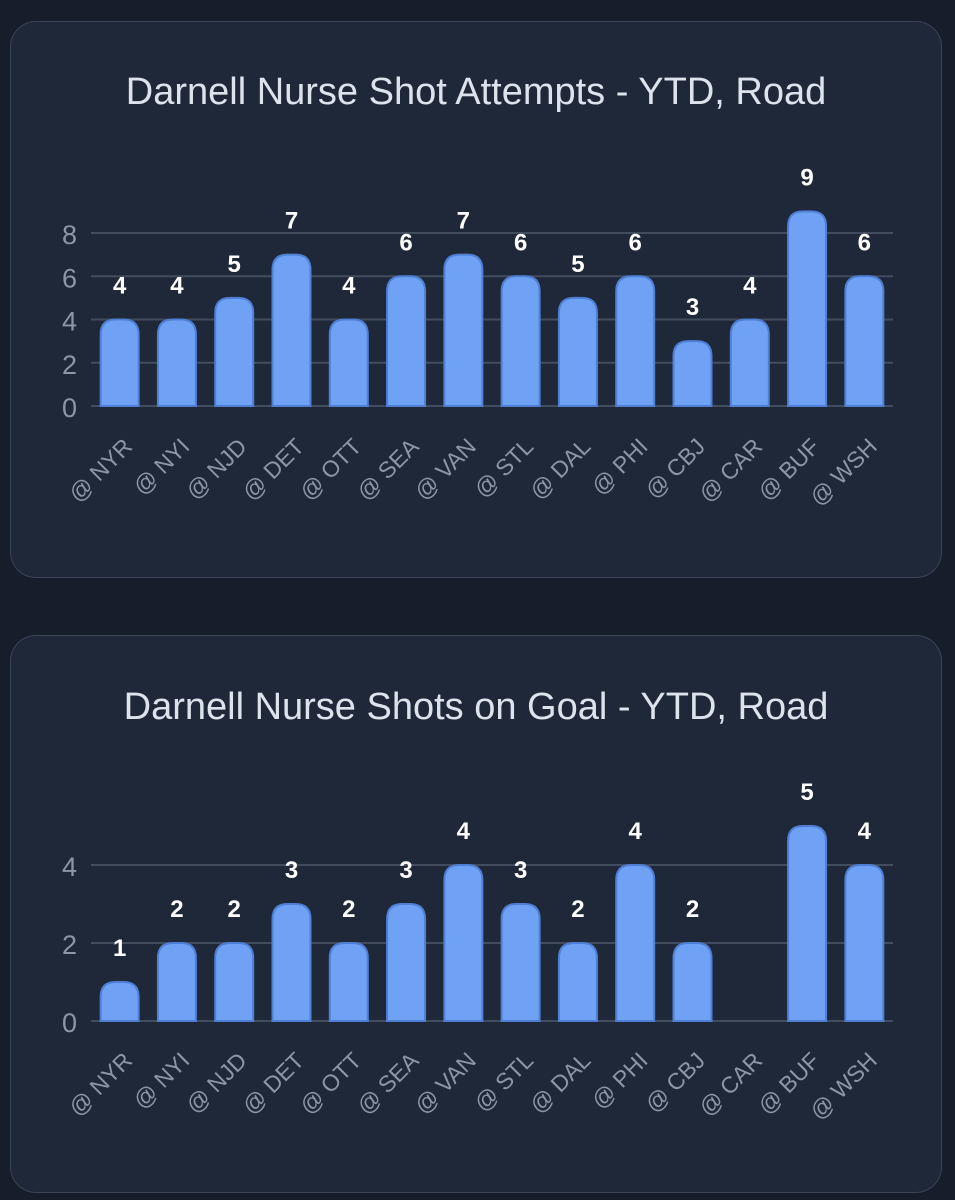 The height and width of the screenshot is (1200, 955). I want to click on bar-value-label: 1, so click(119, 948).